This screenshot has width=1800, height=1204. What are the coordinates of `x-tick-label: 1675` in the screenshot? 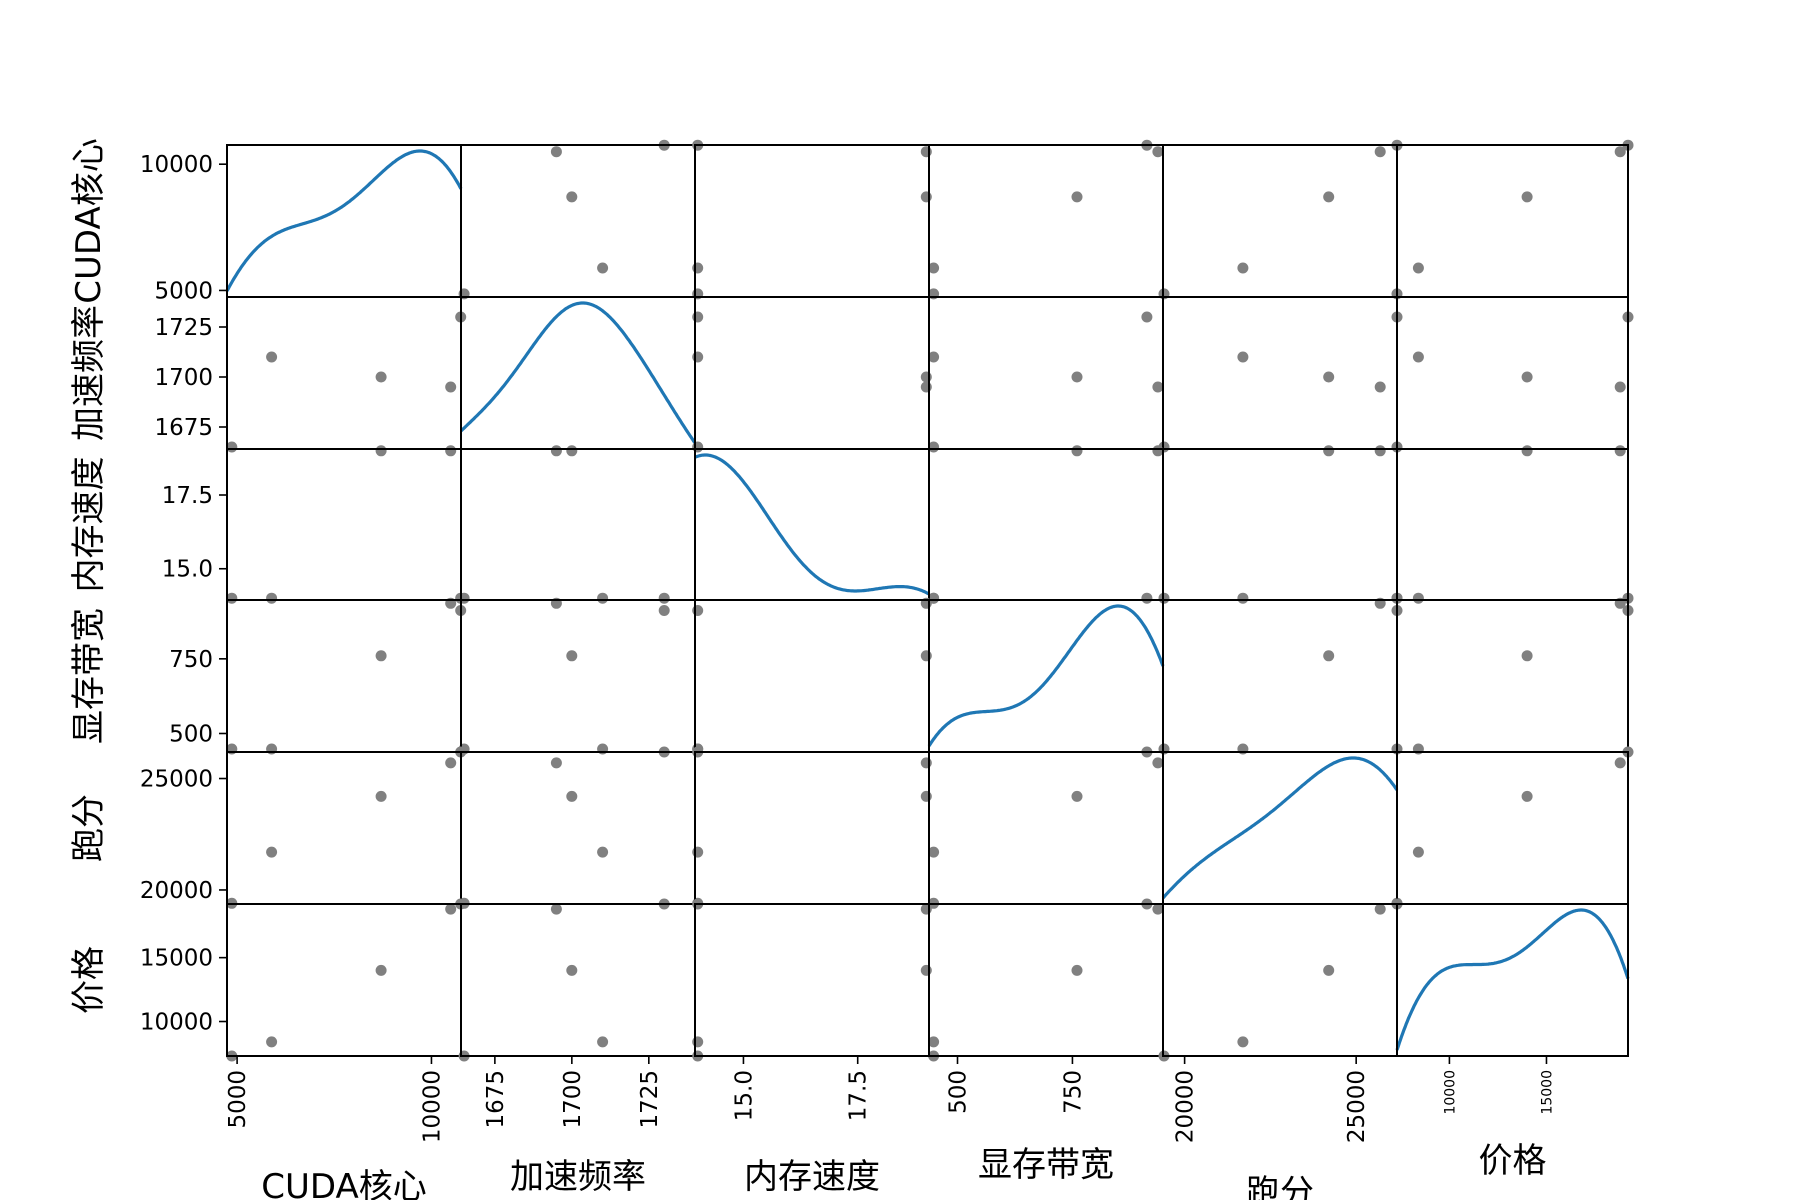 It's located at (496, 1099).